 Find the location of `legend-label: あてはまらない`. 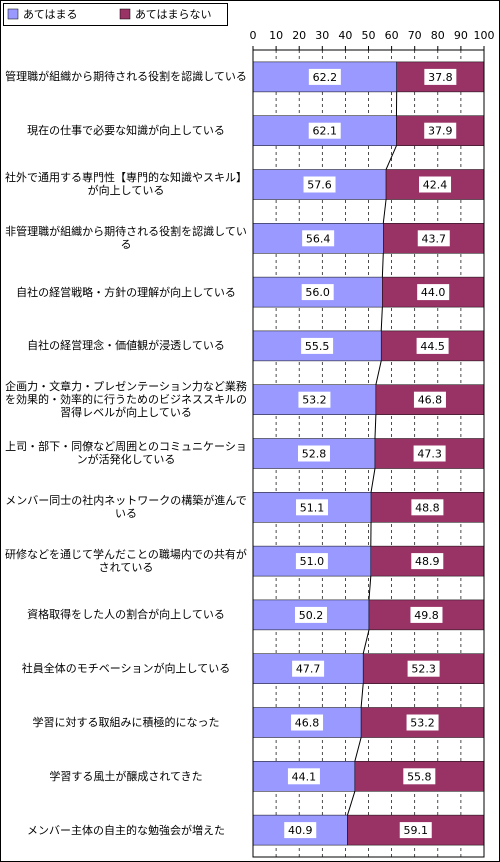

legend-label: あてはまらない is located at coordinates (173, 14).